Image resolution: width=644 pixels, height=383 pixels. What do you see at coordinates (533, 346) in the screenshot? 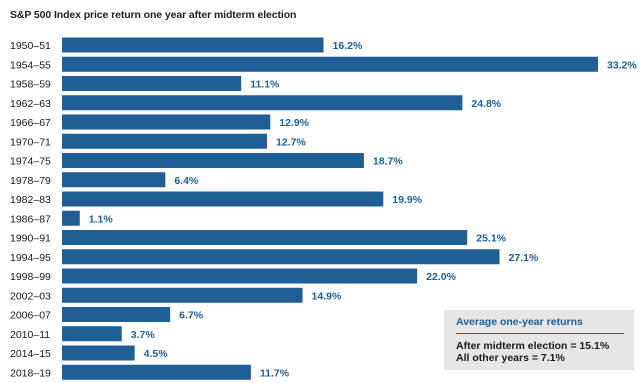
I see `after-midterm-average: After midterm election = 15.1%` at bounding box center [533, 346].